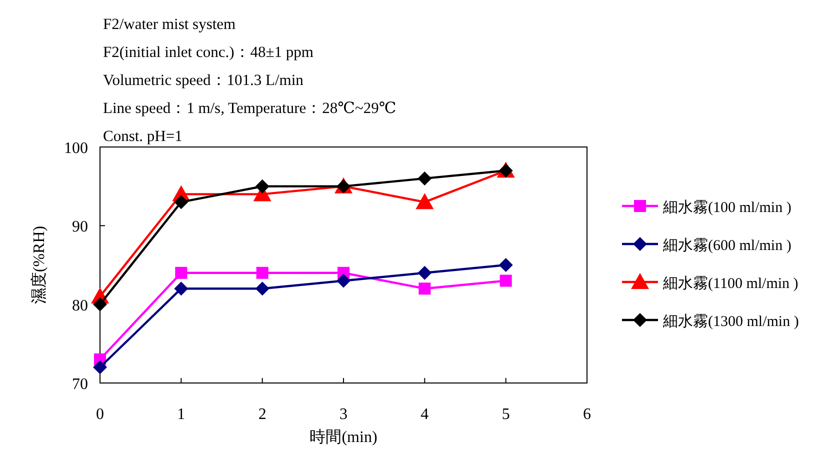 The image size is (819, 450). I want to click on y-axis-title: 濕度(%RH), so click(39, 265).